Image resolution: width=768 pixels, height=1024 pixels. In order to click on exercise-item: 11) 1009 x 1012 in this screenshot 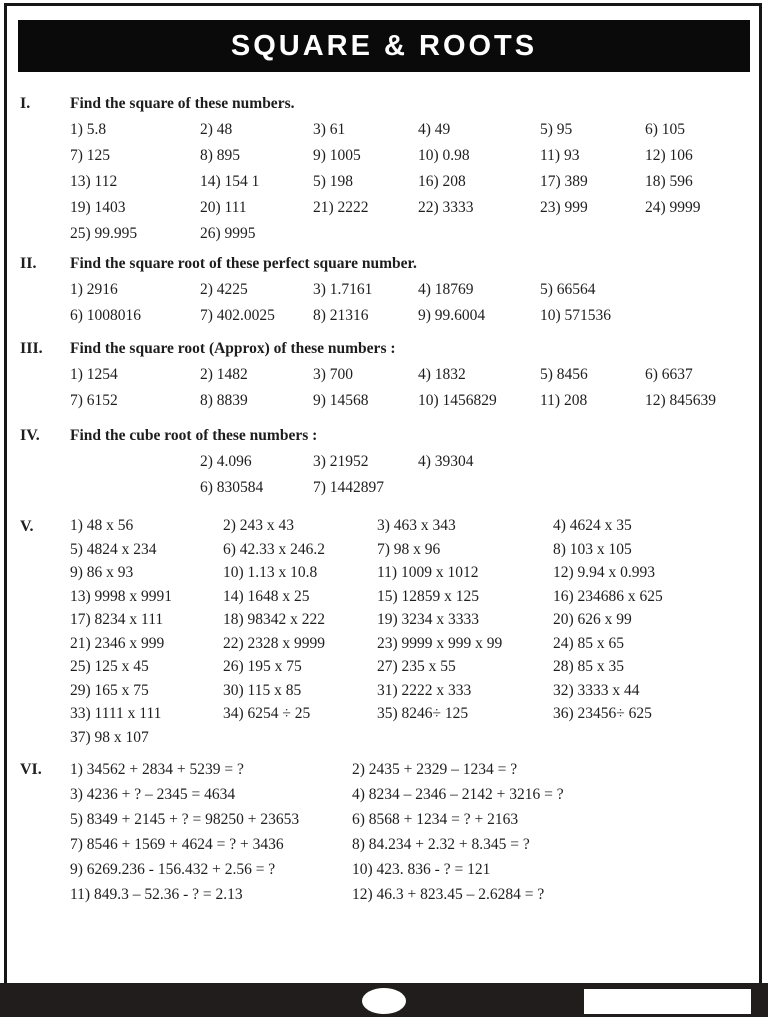, I will do `click(428, 572)`.